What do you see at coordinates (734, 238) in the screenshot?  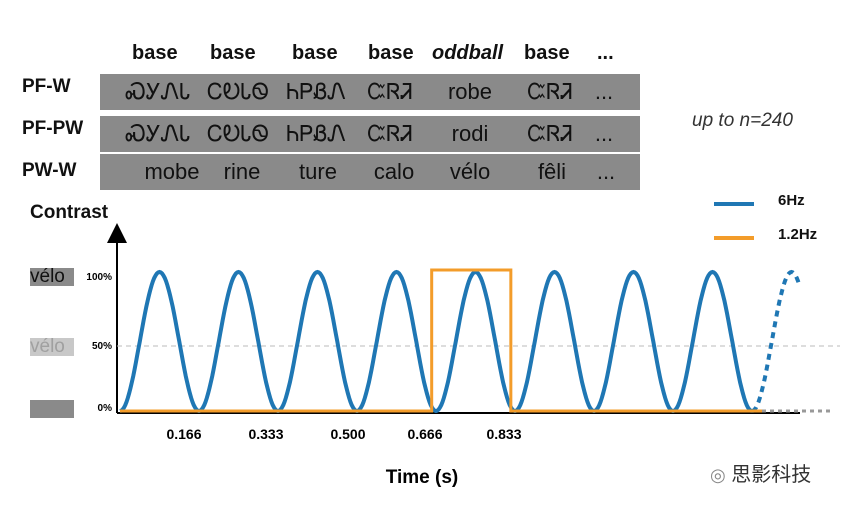 I see `legend-swatch-1-2hz` at bounding box center [734, 238].